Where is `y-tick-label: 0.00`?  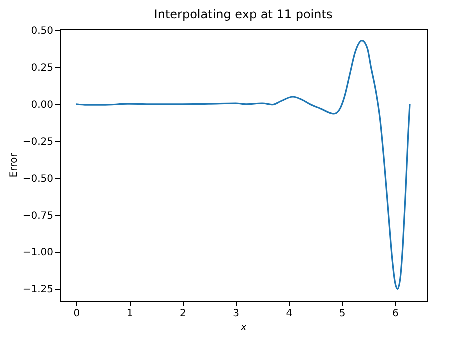 y-tick-label: 0.00 is located at coordinates (42, 105).